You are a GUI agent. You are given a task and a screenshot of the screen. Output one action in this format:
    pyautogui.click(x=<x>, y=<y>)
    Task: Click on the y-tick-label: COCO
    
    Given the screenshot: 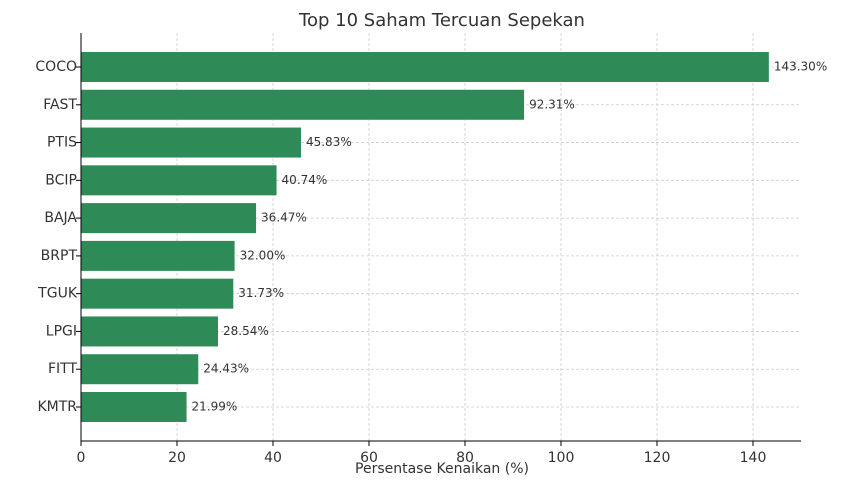 What is the action you would take?
    pyautogui.click(x=56, y=67)
    